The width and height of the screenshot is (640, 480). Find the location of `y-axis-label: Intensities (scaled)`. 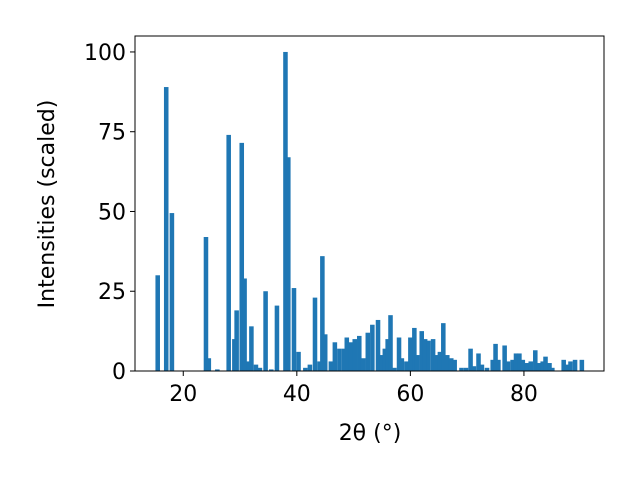

y-axis-label: Intensities (scaled) is located at coordinates (47, 204).